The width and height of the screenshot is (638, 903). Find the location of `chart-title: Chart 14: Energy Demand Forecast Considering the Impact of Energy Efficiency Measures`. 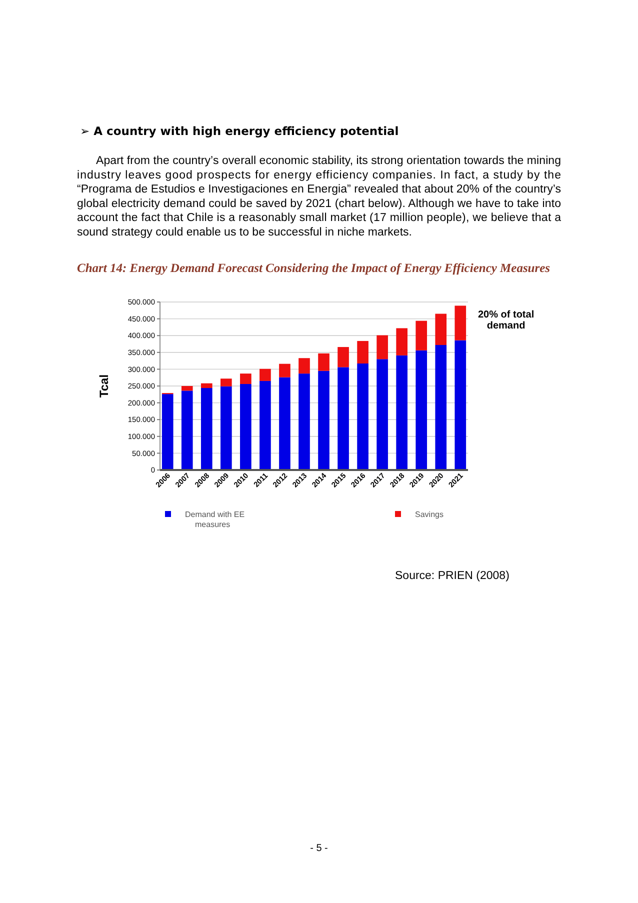

chart-title: Chart 14: Energy Demand Forecast Considering the Impact of Energy Efficiency Measures is located at coordinates (313, 268).